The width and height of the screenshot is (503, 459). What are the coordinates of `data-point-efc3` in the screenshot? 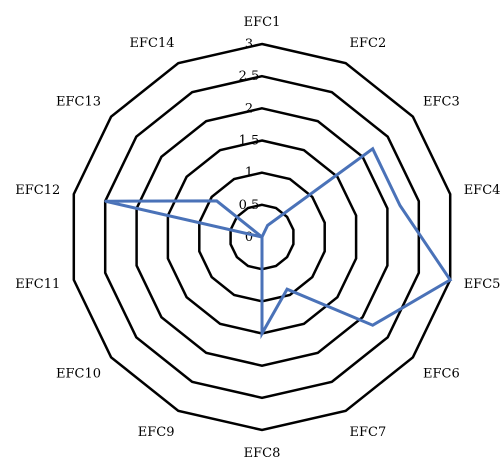 It's located at (372, 148).